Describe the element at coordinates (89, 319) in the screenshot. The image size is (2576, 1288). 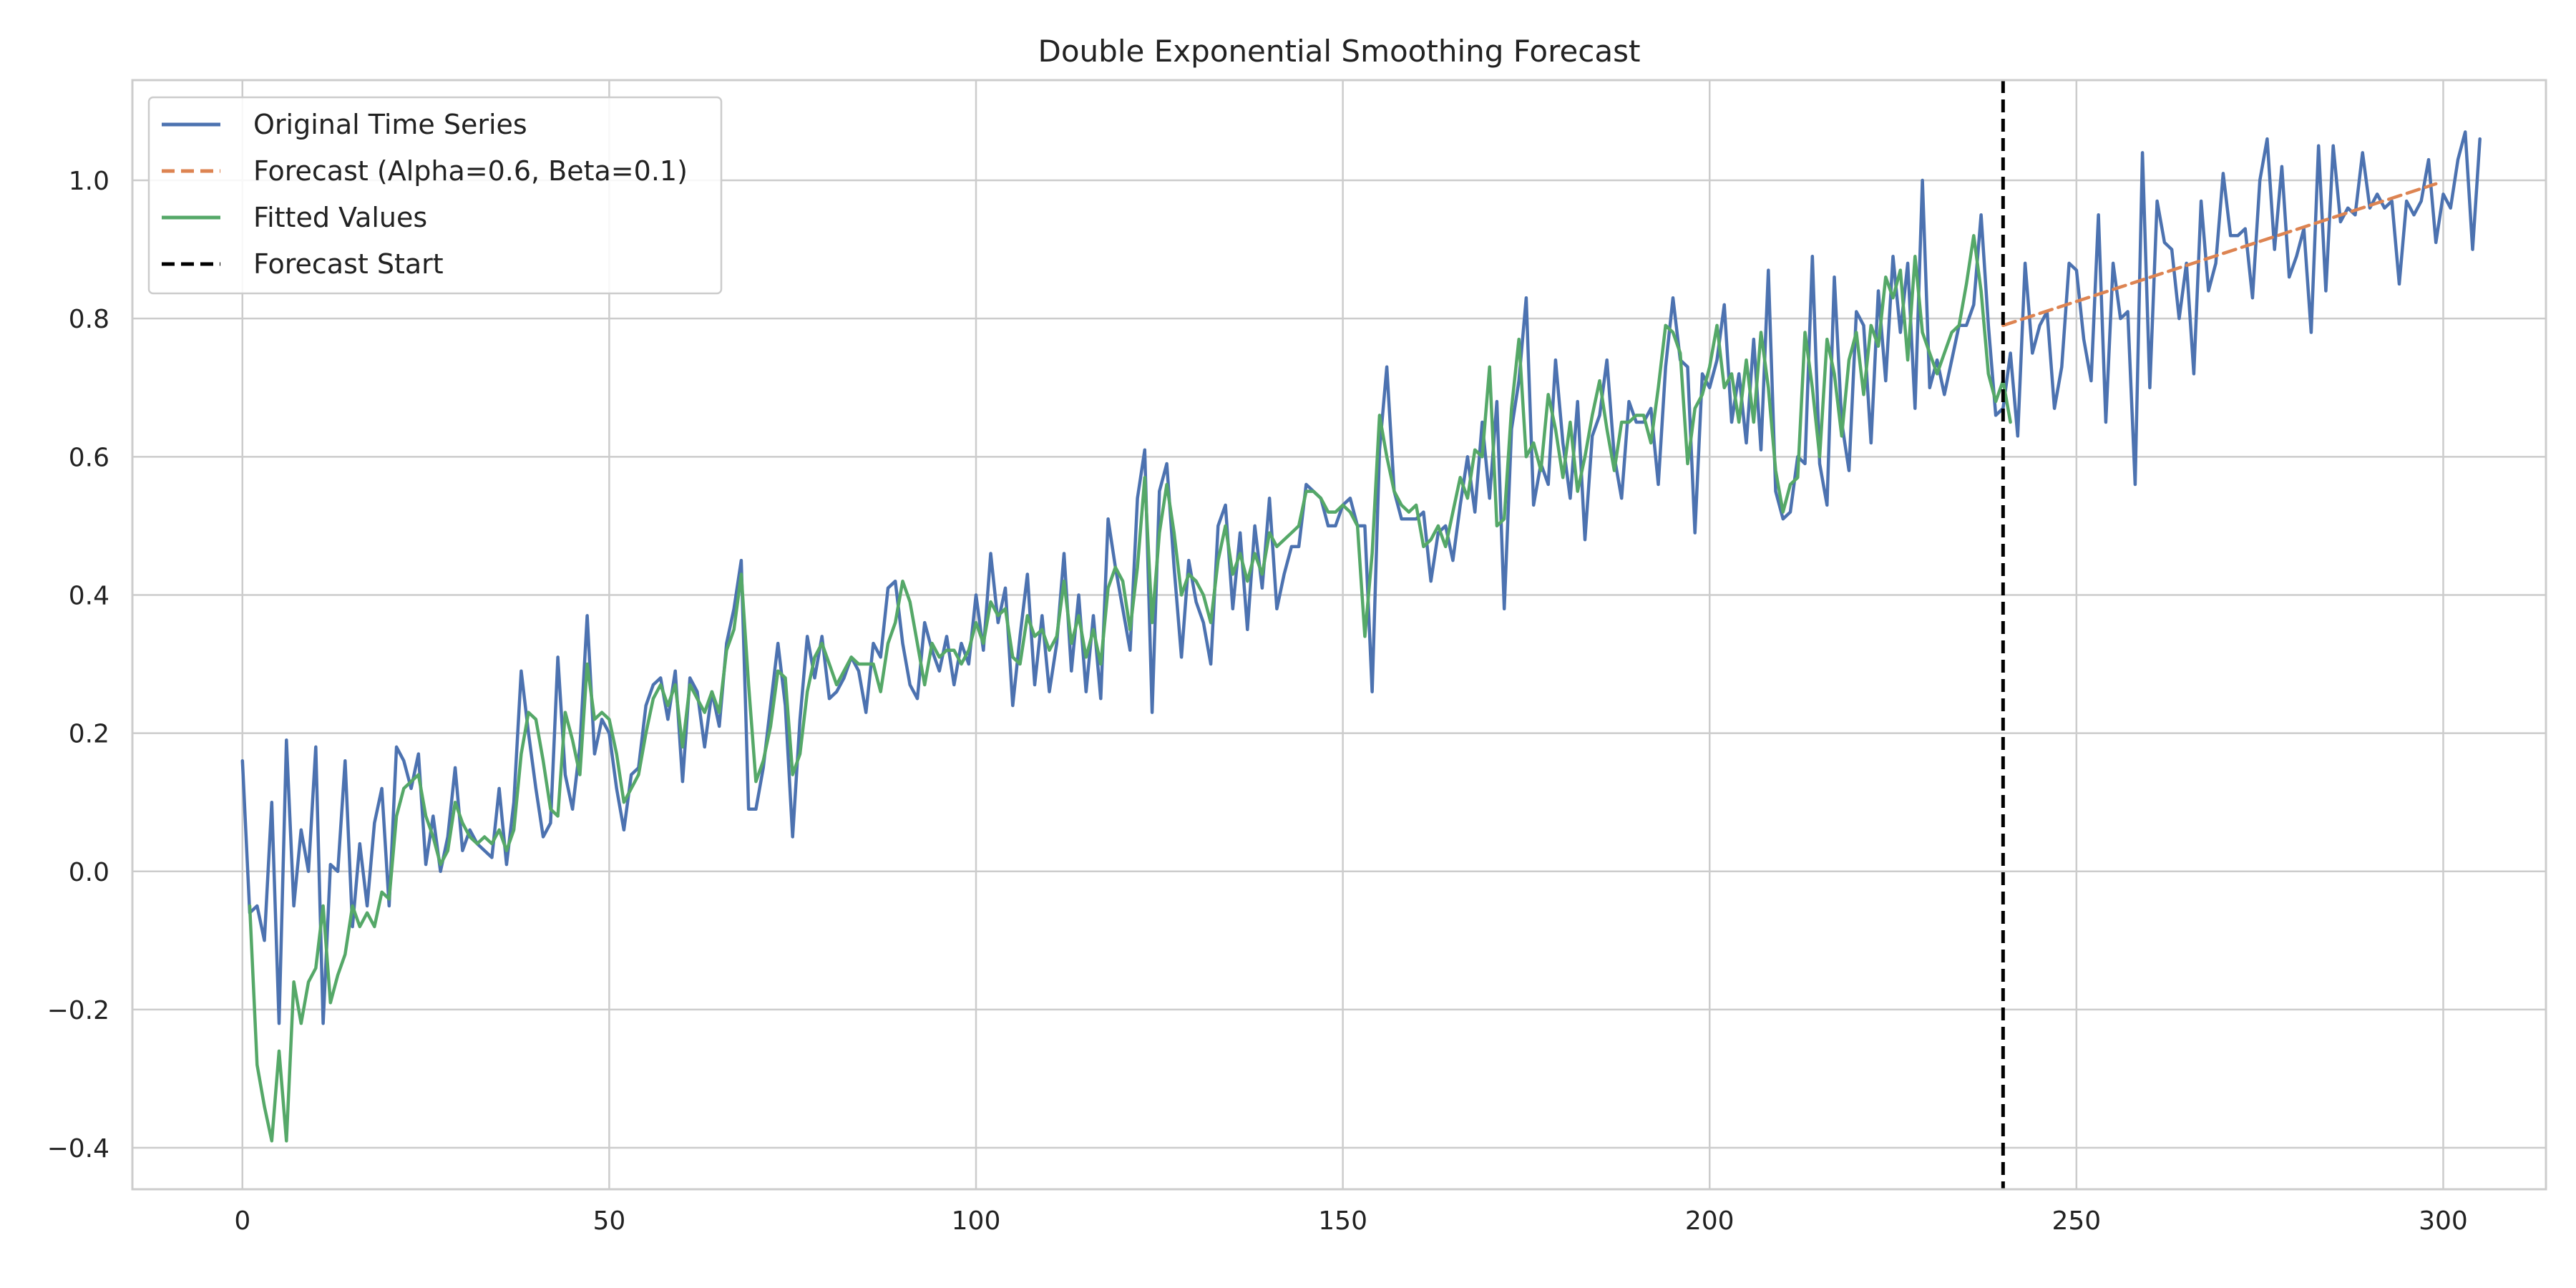
I see `y-tick-label: 0.8` at that location.